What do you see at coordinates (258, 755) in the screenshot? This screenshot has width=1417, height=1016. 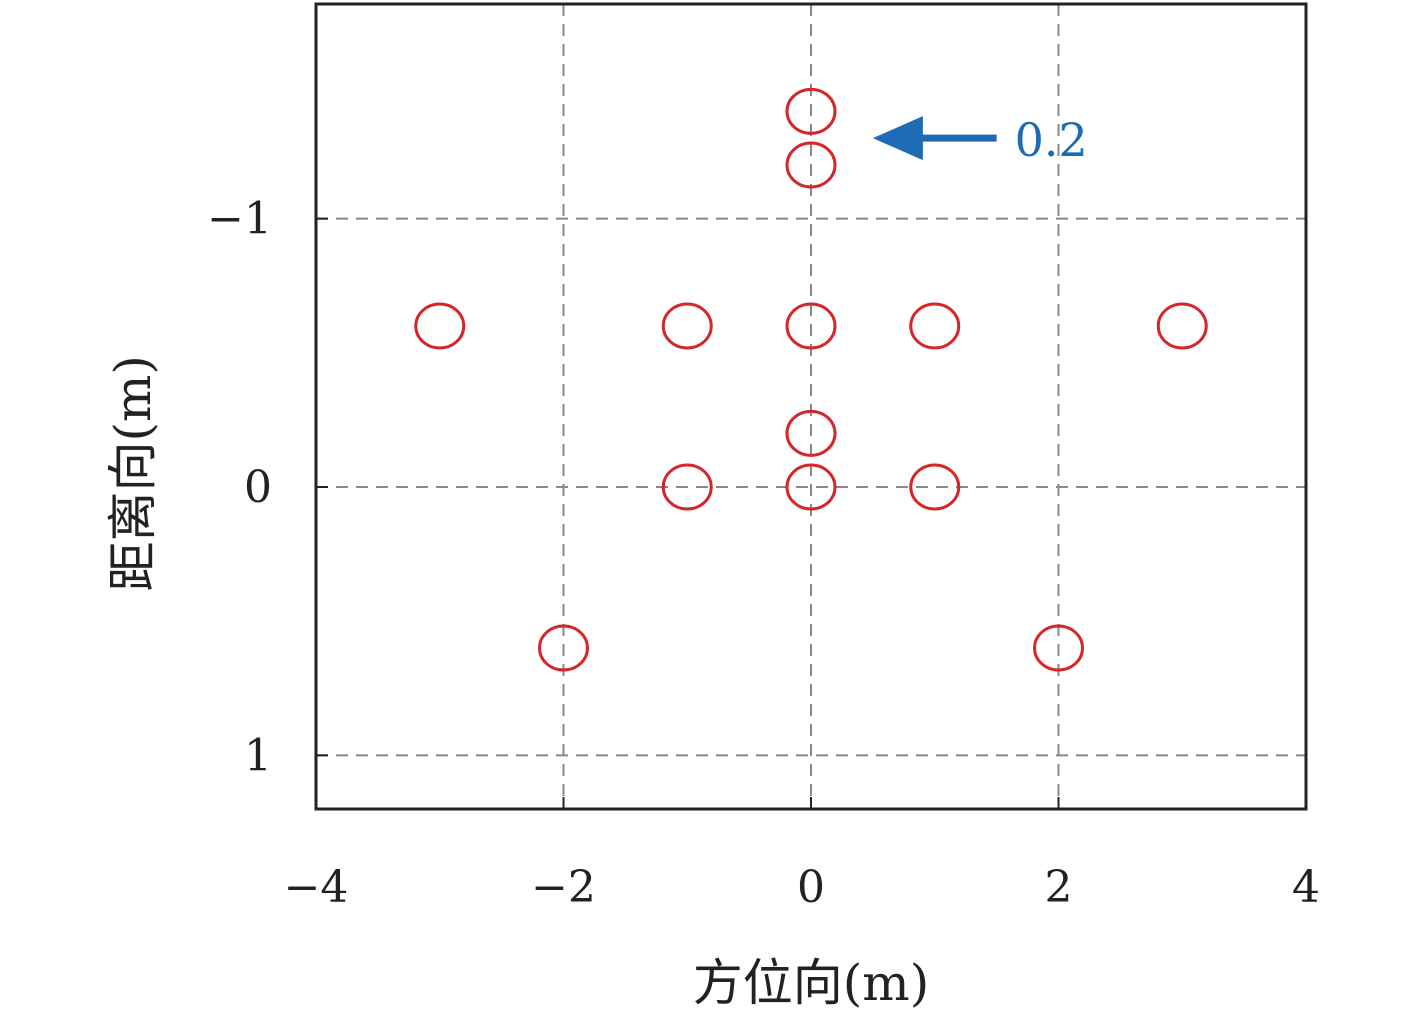 I see `y-tick-label: 1` at bounding box center [258, 755].